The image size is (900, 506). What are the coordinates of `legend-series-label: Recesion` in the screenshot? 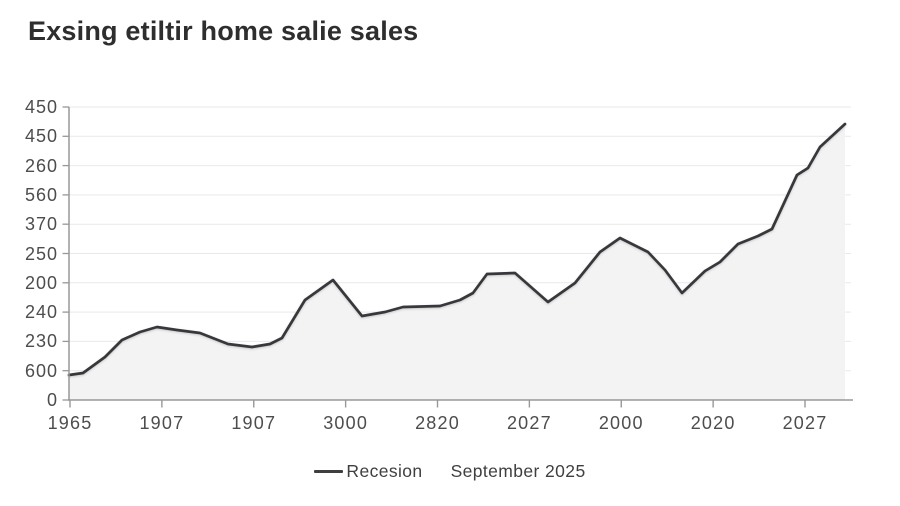 It's located at (384, 471).